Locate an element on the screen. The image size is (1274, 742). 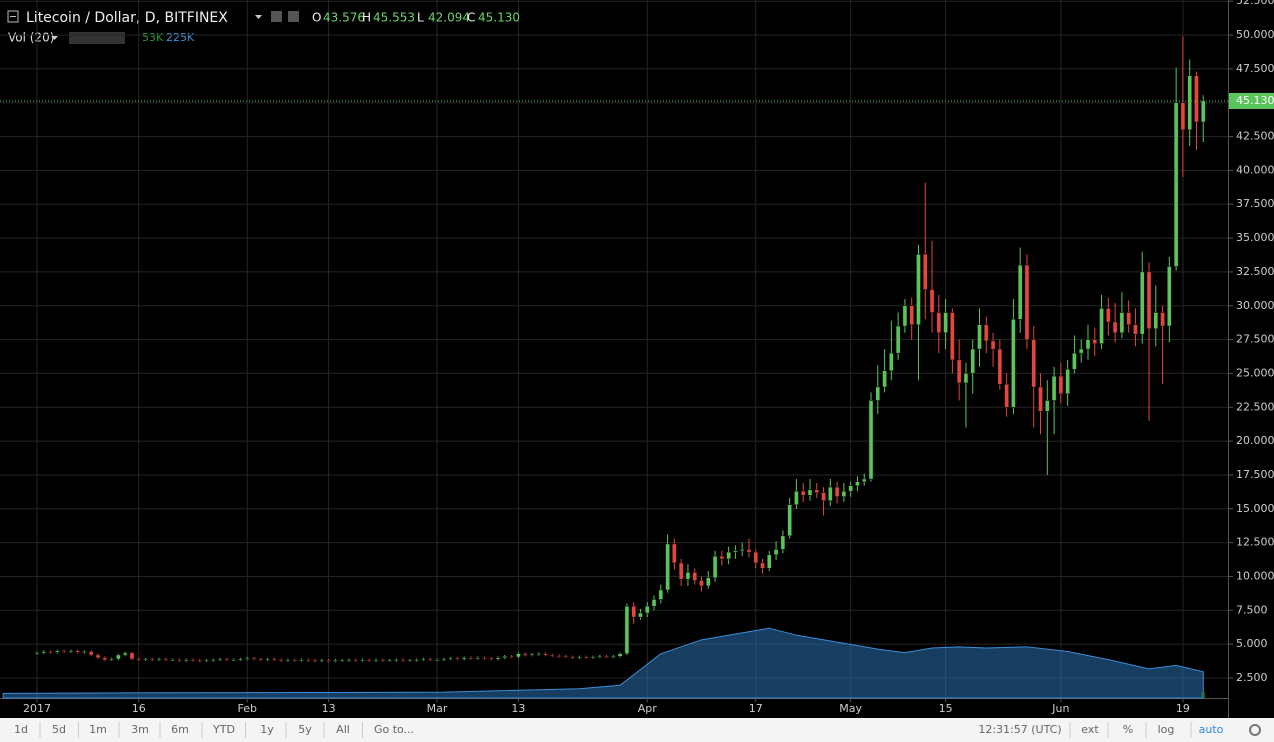
y-tick-label: 37.500 is located at coordinates (1255, 203).